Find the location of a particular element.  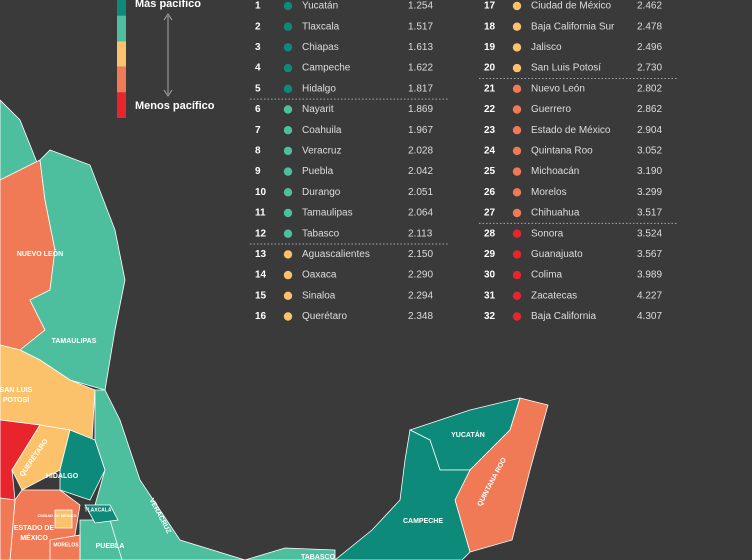

rank: 32 is located at coordinates (490, 316).